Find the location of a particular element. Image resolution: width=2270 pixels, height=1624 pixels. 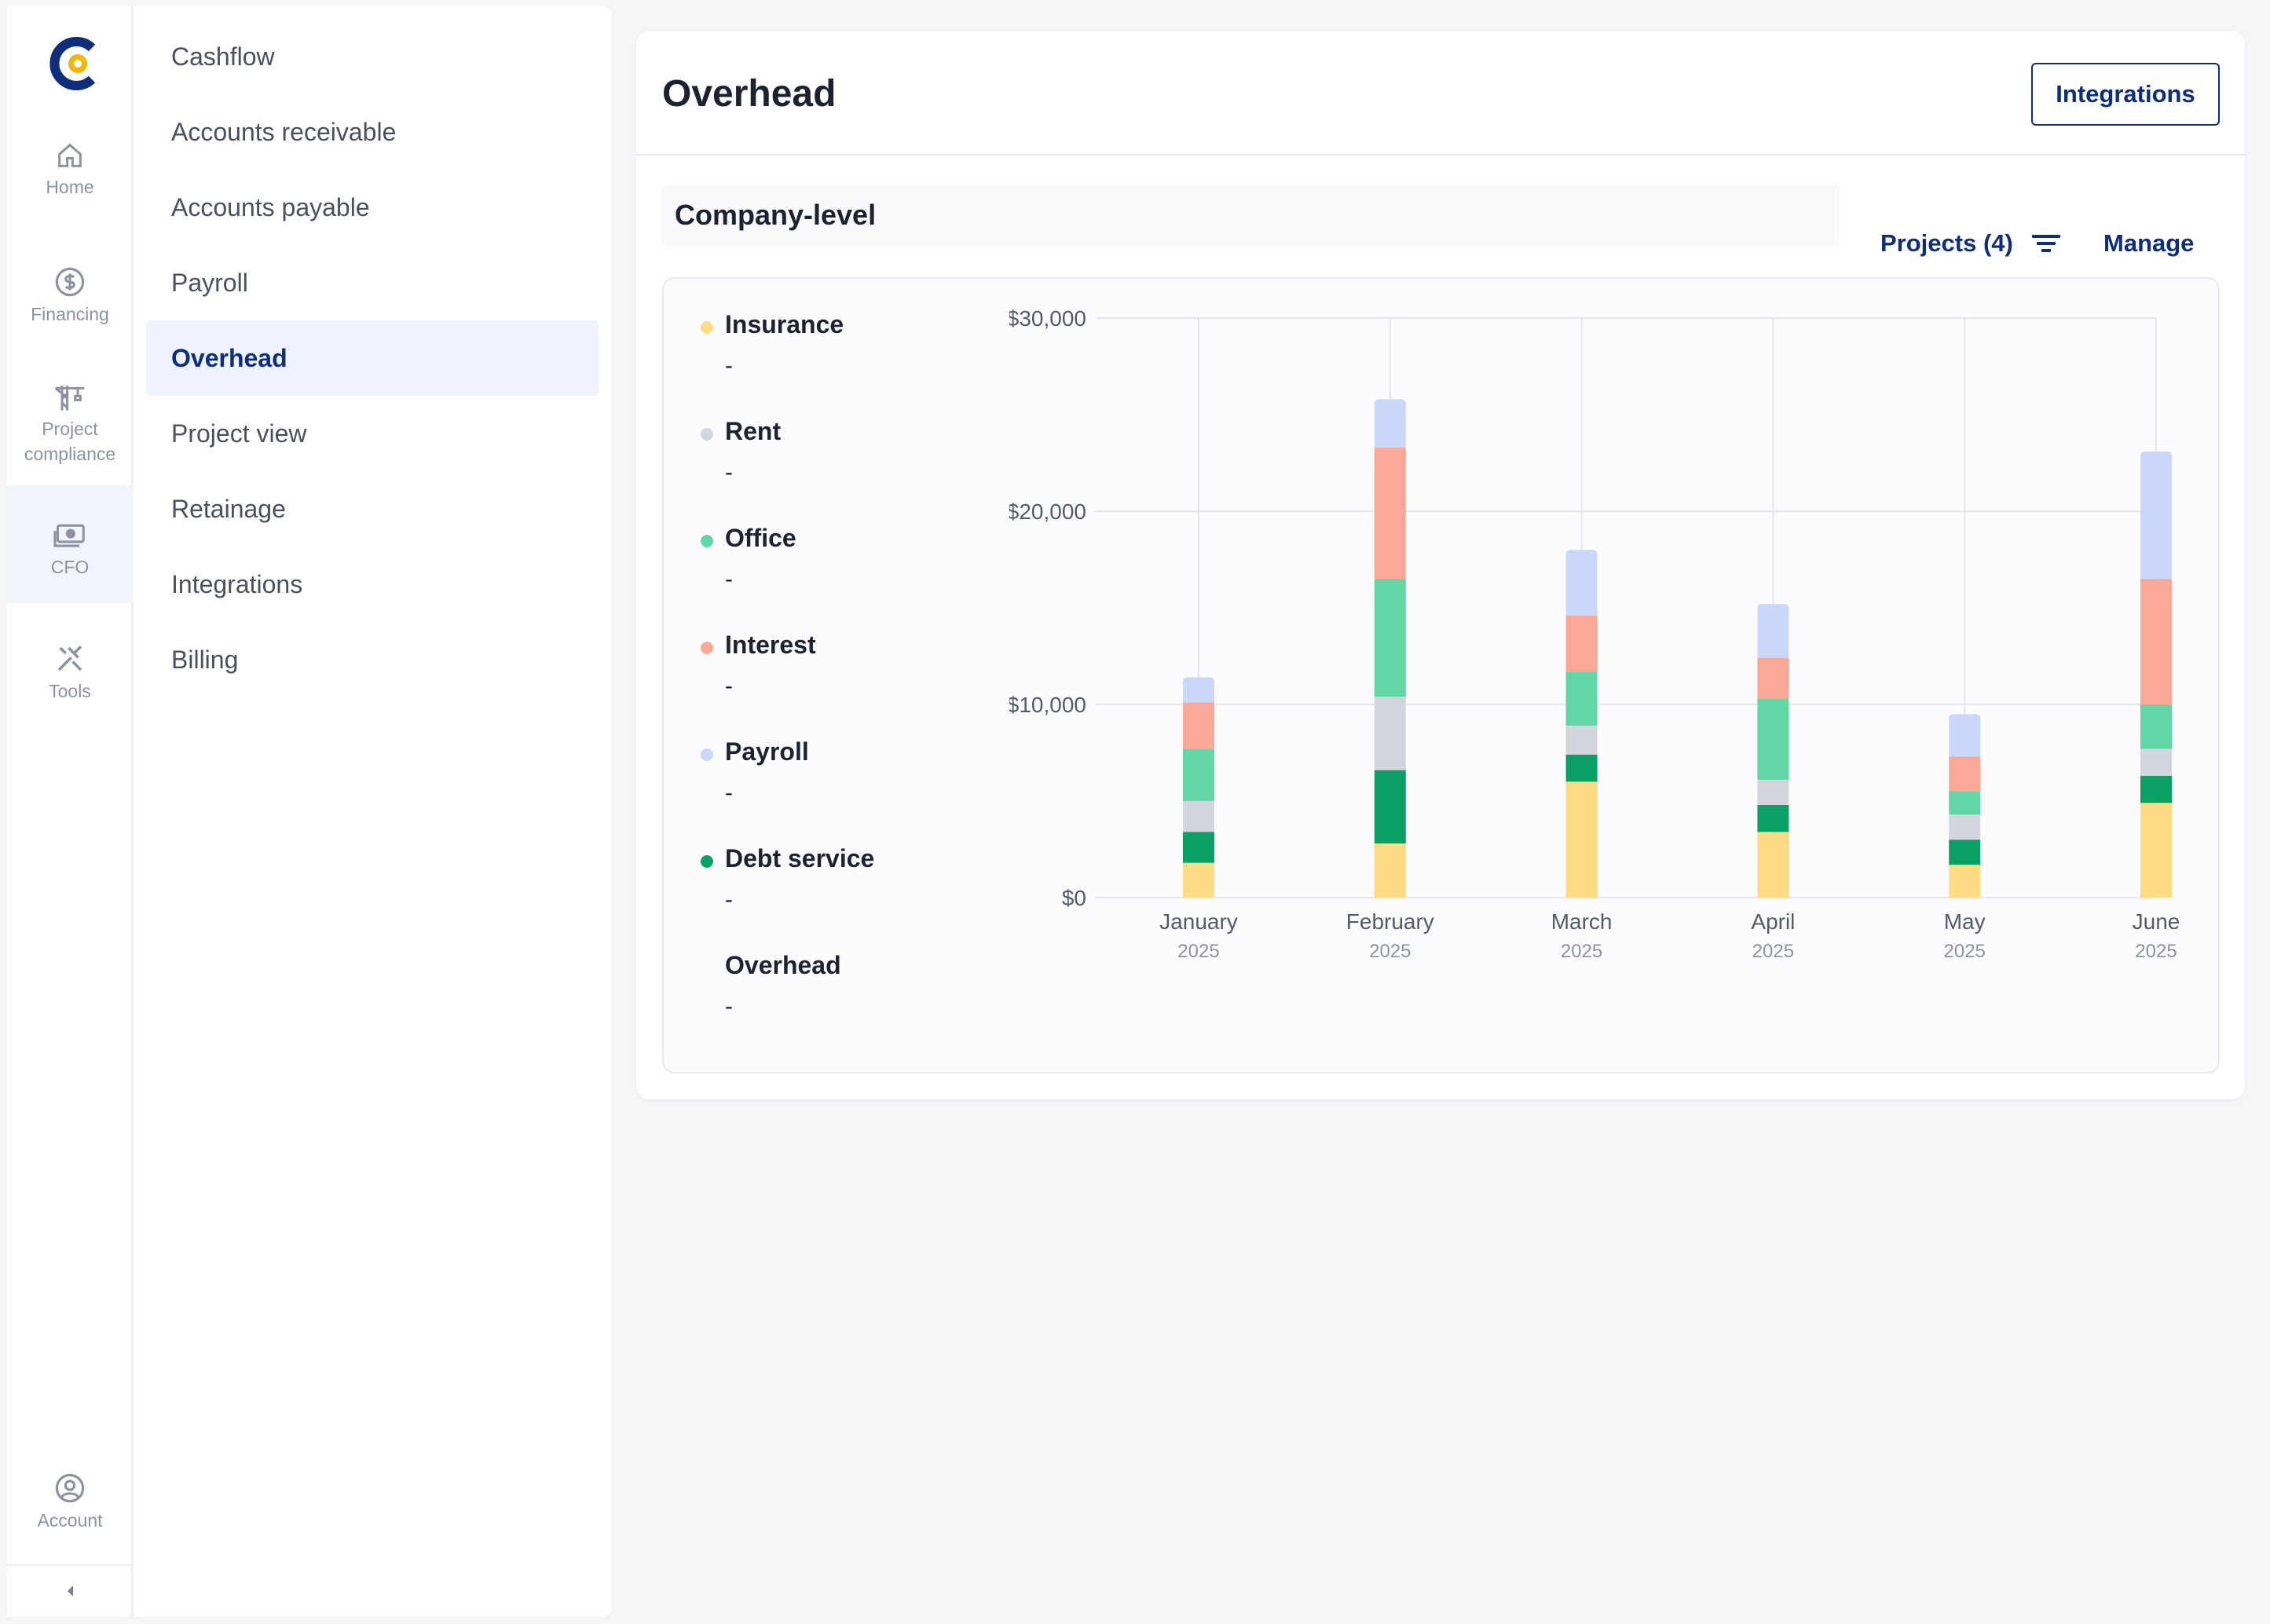

legend-item-payroll: Payroll - is located at coordinates (844, 790).